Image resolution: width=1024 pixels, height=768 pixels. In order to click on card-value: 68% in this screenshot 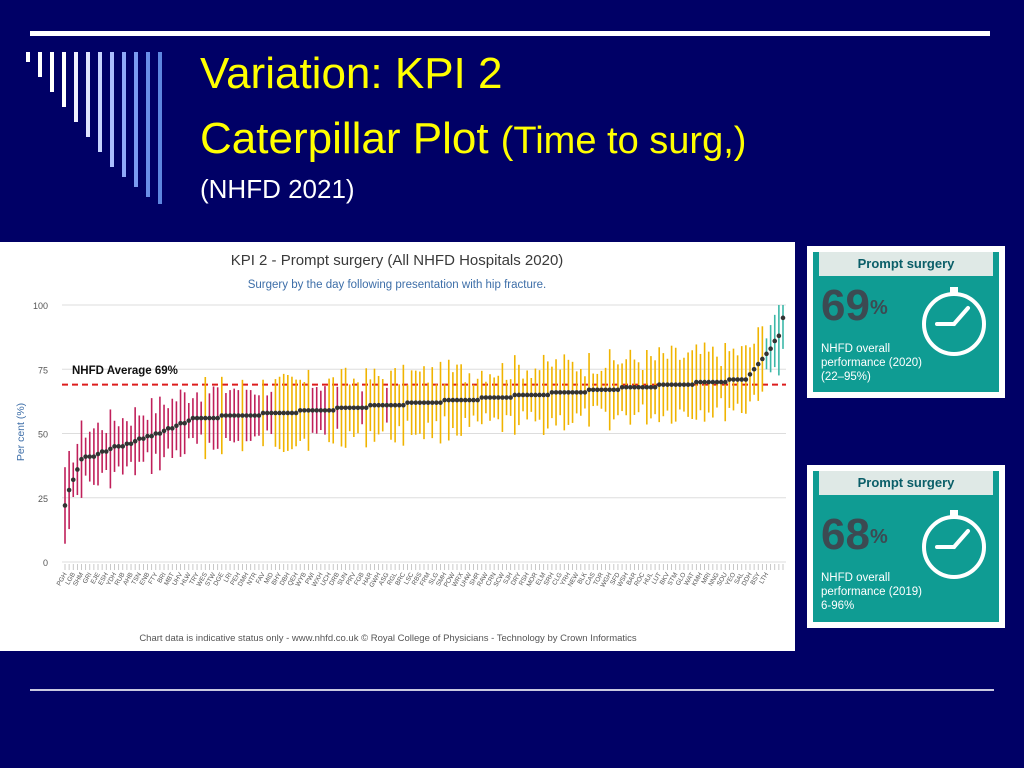, I will do `click(854, 535)`.